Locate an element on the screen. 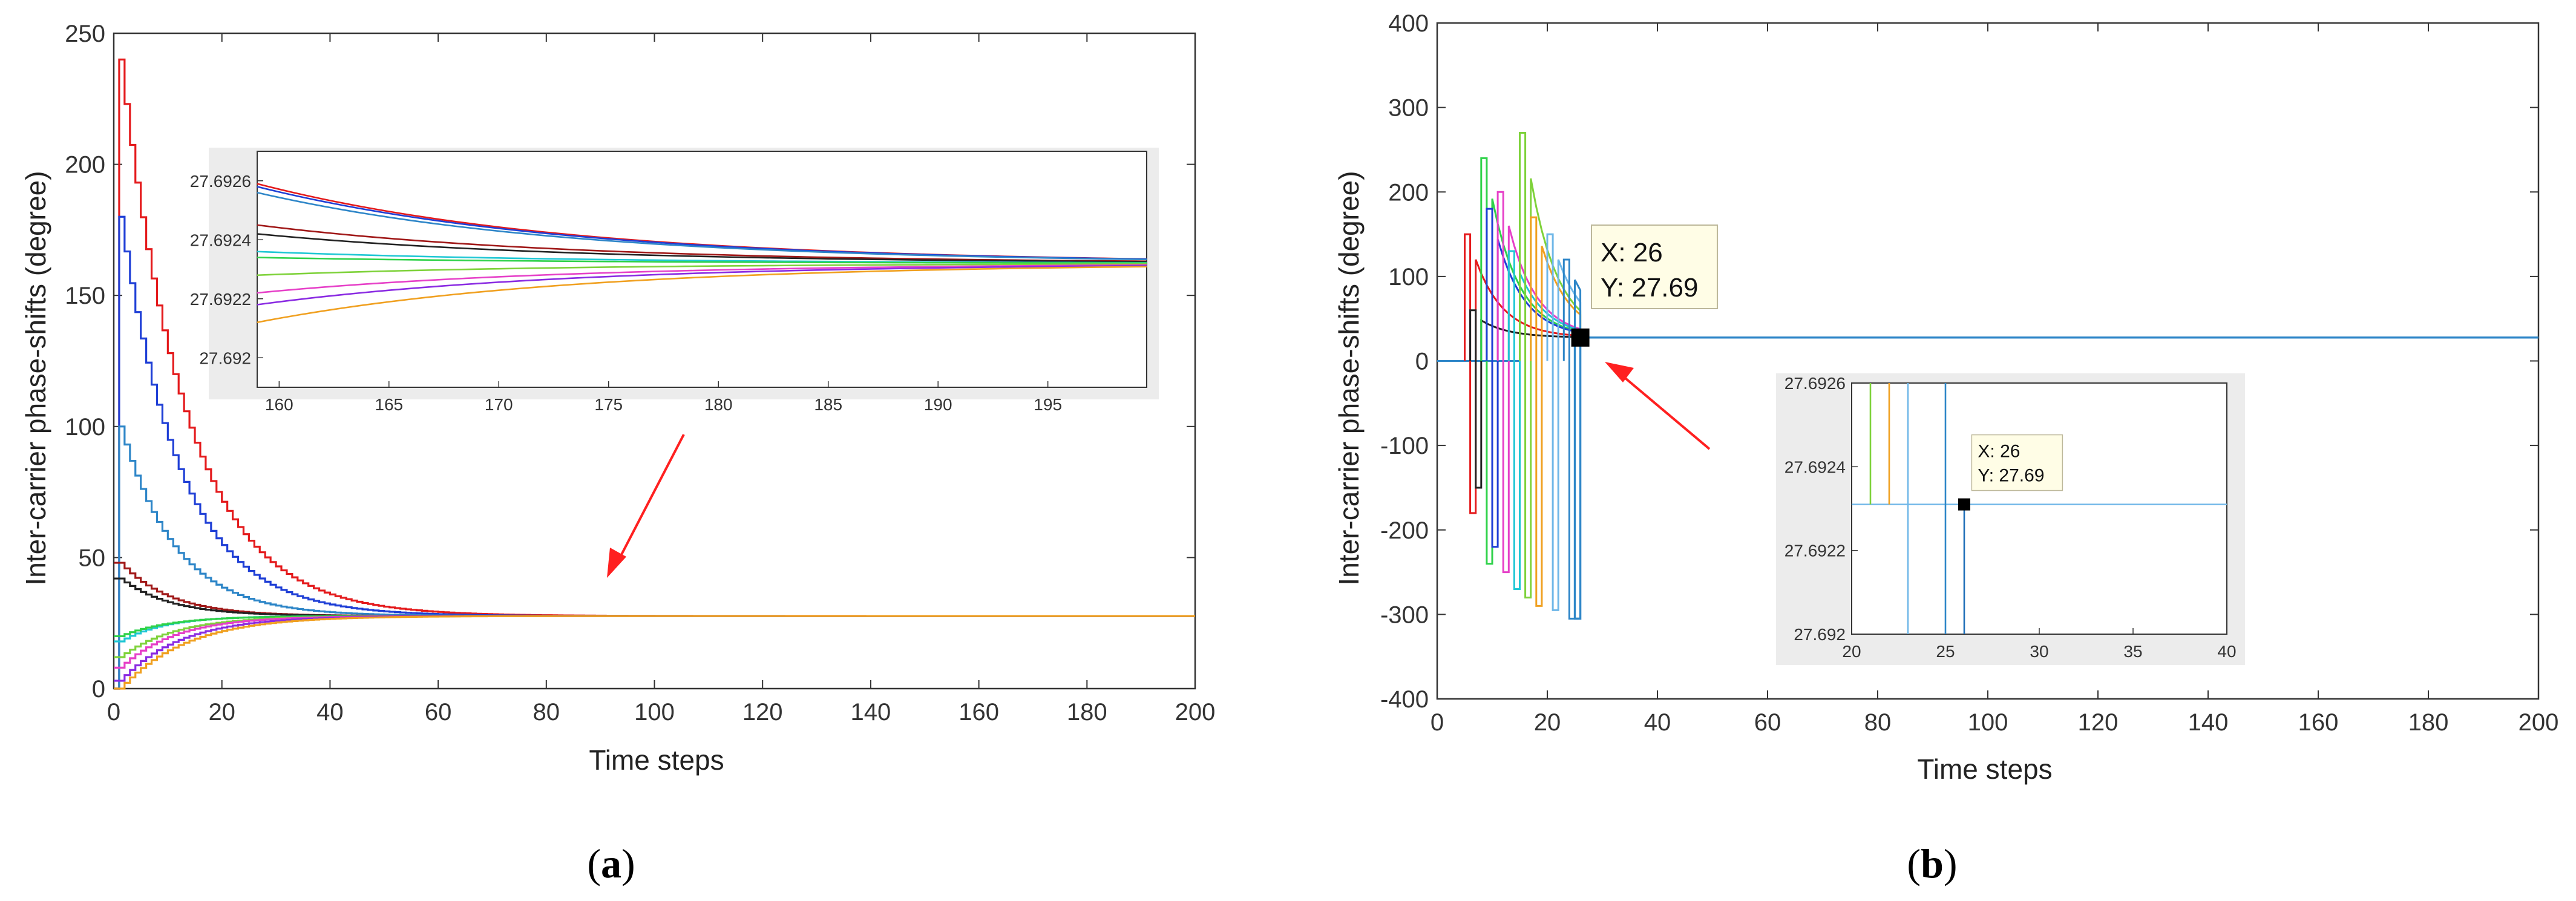 Image resolution: width=2576 pixels, height=901 pixels. panel-b-series-magenta is located at coordinates (1539, 382).